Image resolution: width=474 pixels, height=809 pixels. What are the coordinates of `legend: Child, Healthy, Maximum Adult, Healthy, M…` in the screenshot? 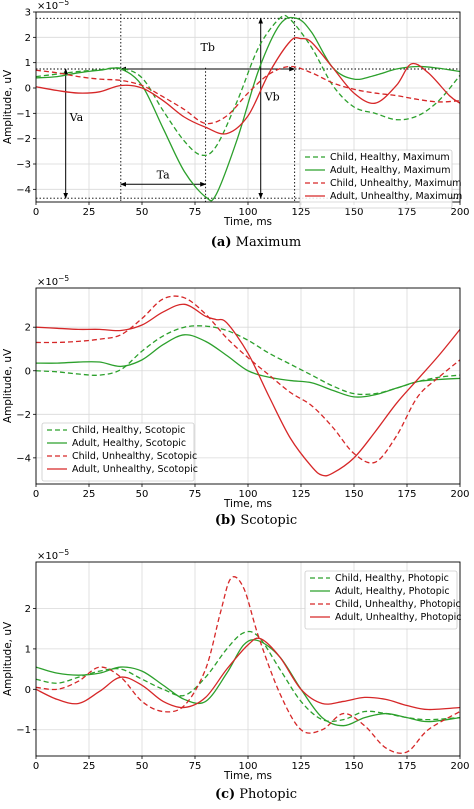 It's located at (380, 179).